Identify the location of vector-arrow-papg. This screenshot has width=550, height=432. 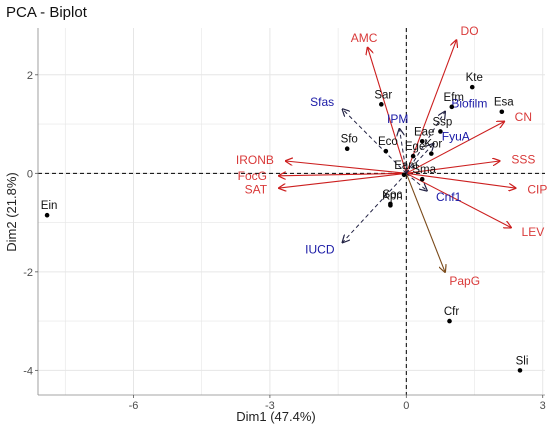
(425, 222).